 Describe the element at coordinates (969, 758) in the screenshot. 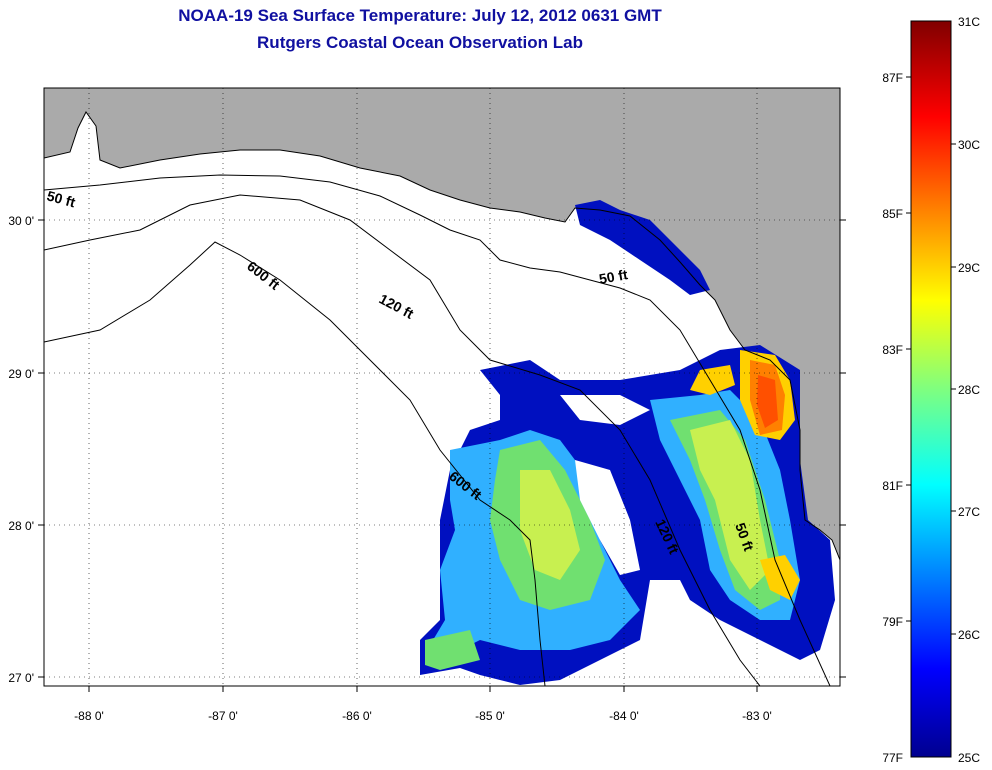

I see `colorbar-celsius-label: 25C` at that location.